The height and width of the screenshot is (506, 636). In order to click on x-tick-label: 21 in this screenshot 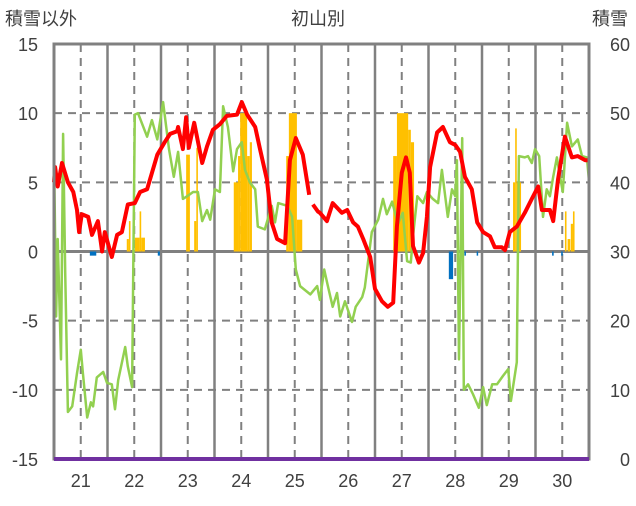, I will do `click(81, 481)`.